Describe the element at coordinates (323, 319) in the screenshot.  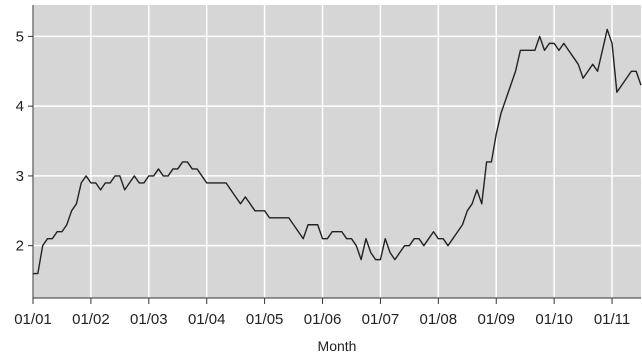
I see `x-tick-label: 01/06` at that location.